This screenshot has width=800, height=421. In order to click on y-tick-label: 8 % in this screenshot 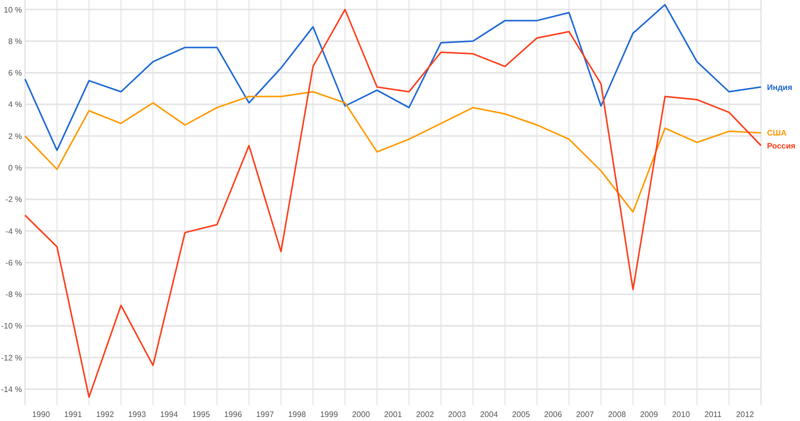, I will do `click(15, 41)`.